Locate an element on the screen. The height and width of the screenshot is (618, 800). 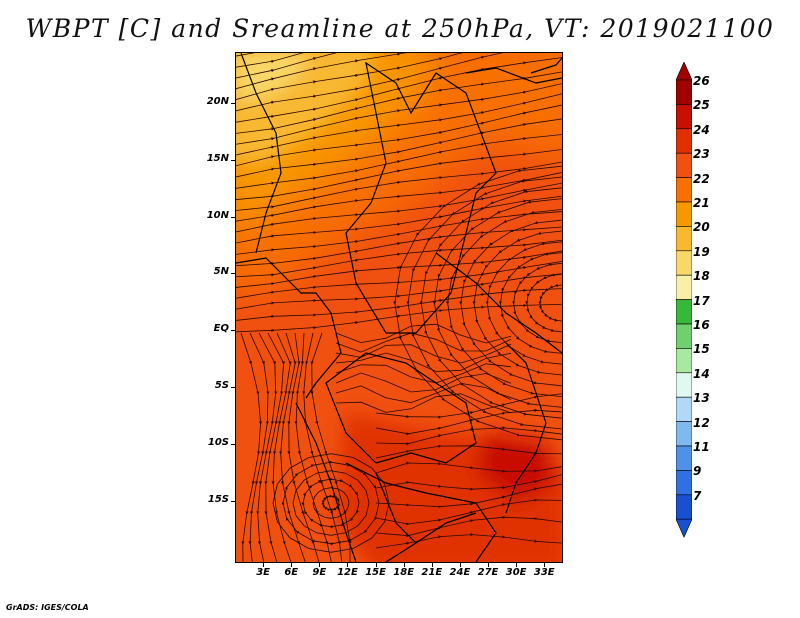
grads-credit: GrADS: IGES/COLA is located at coordinates (47, 607).